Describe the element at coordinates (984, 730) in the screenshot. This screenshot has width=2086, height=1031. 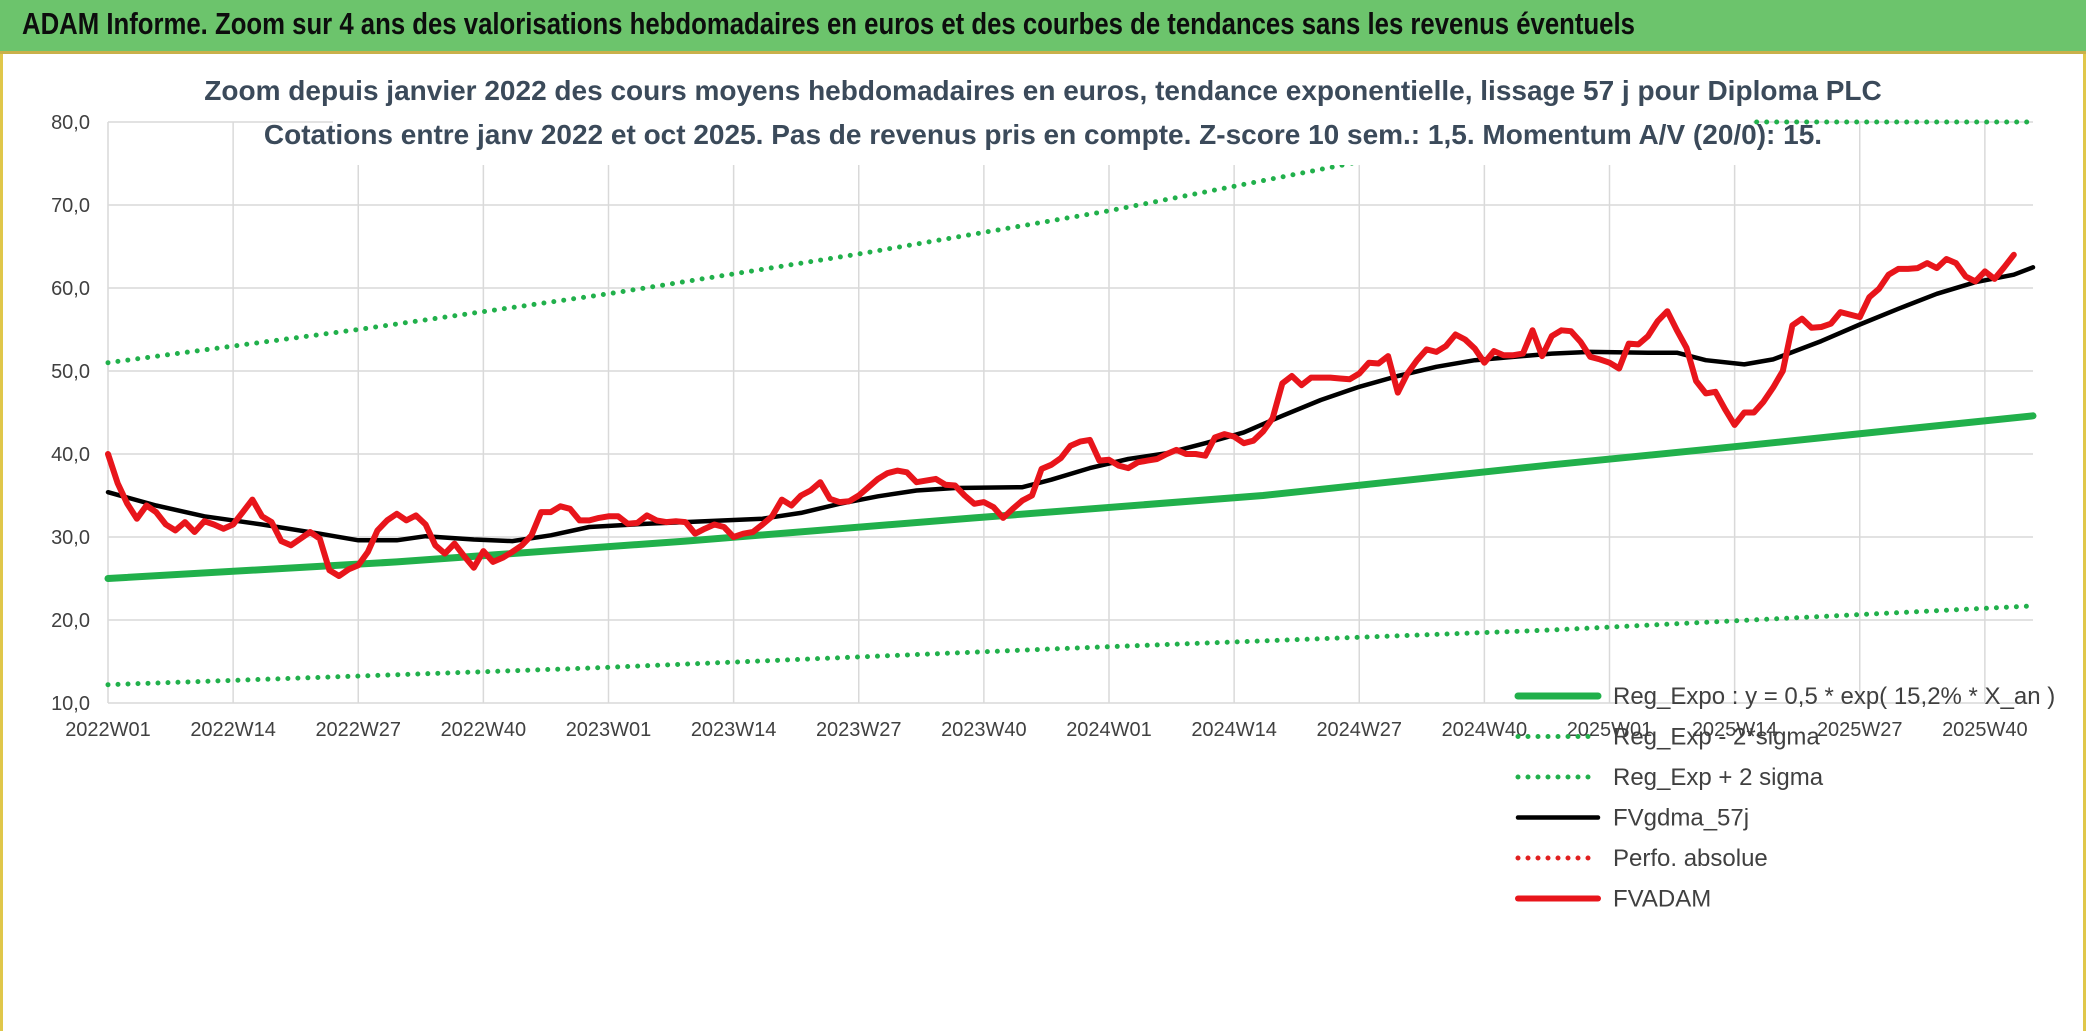
I see `x-tick-label: 2023W40` at that location.